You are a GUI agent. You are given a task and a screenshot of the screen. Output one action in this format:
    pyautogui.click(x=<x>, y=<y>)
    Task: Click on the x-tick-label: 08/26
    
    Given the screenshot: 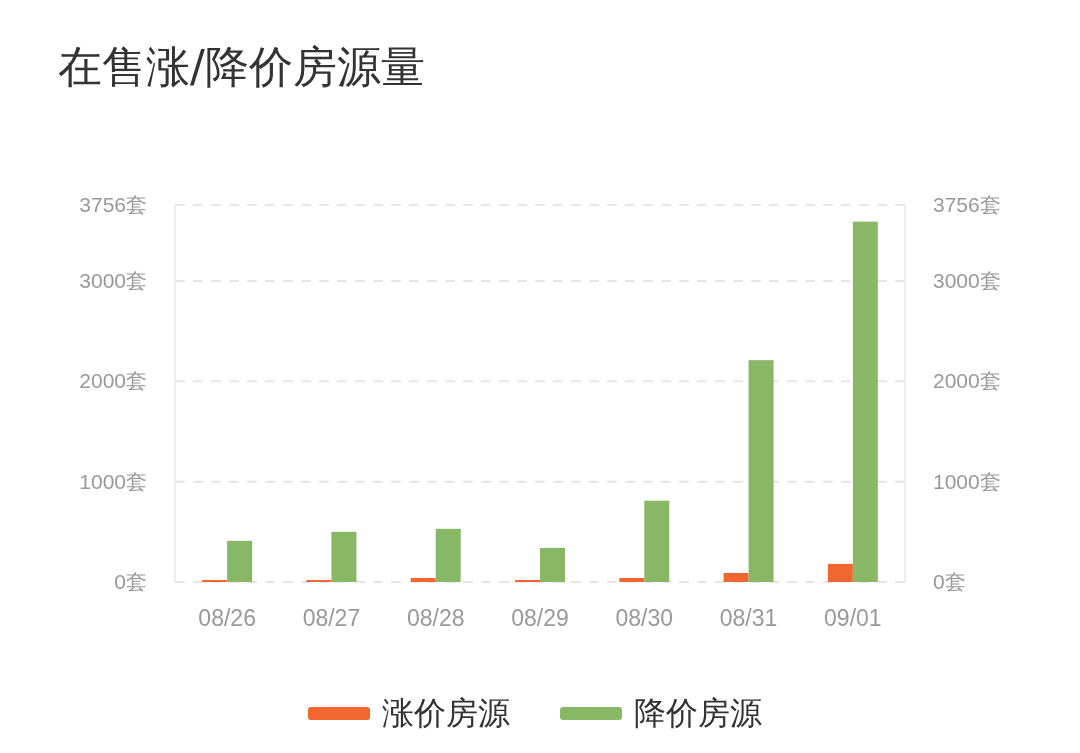 What is the action you would take?
    pyautogui.click(x=227, y=617)
    